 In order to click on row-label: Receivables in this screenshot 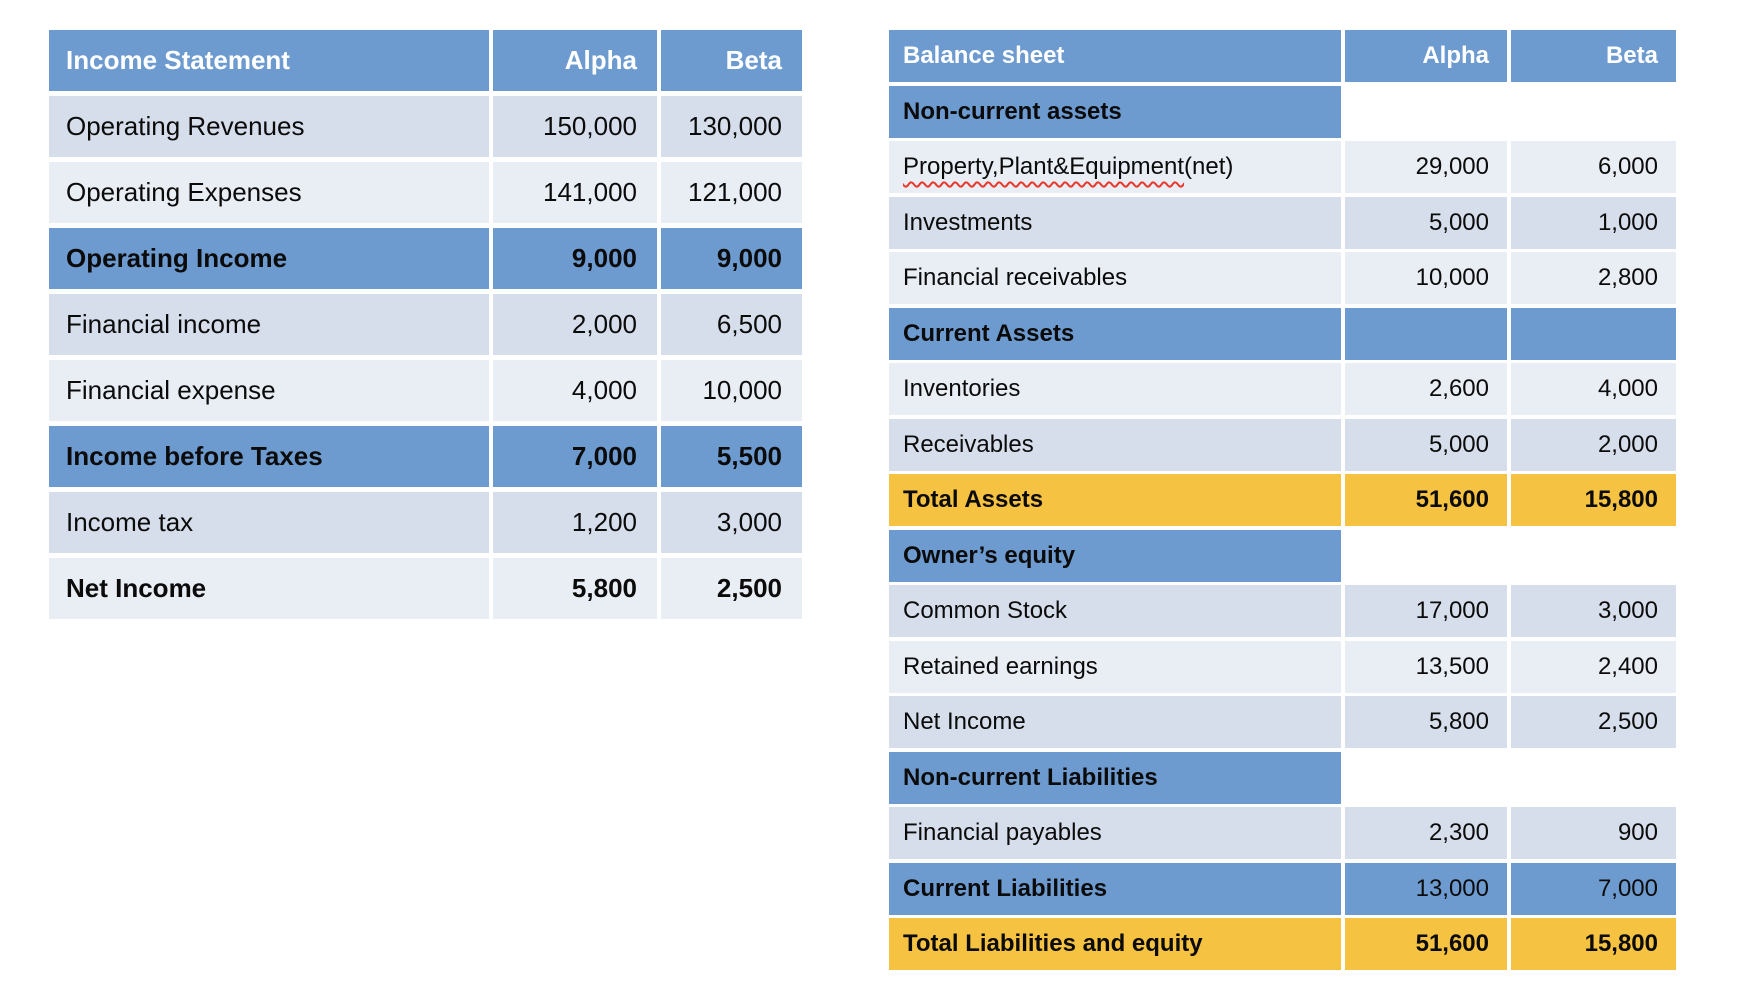, I will do `click(1115, 444)`.